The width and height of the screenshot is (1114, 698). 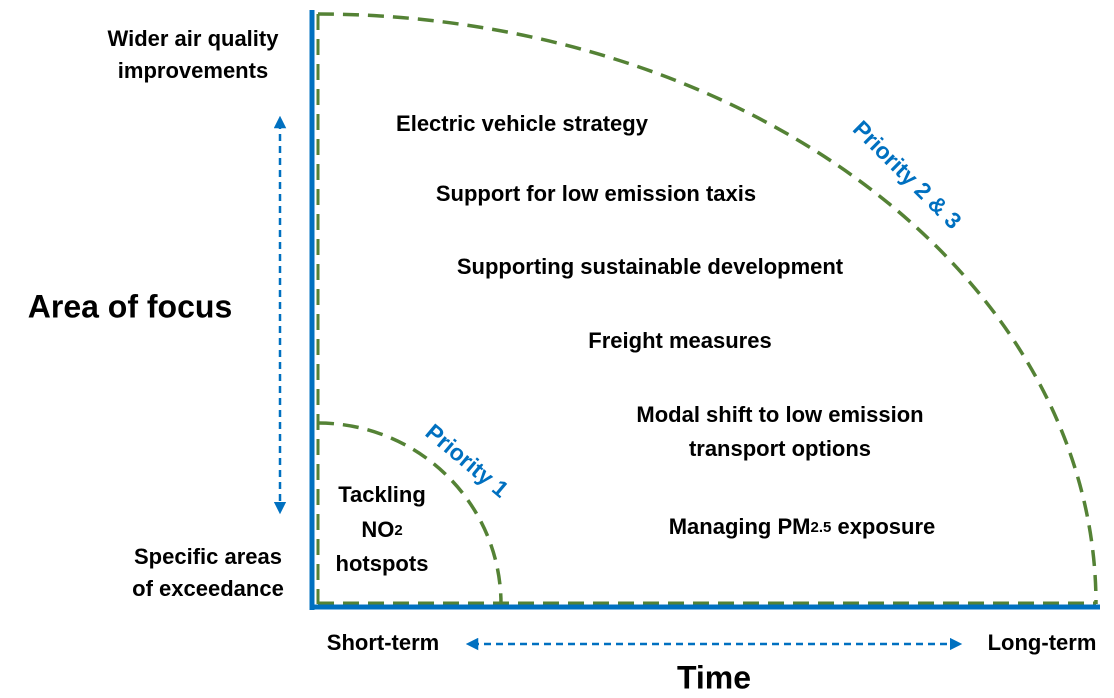 I want to click on zone-item: Electric vehicle strategy, so click(x=522, y=123).